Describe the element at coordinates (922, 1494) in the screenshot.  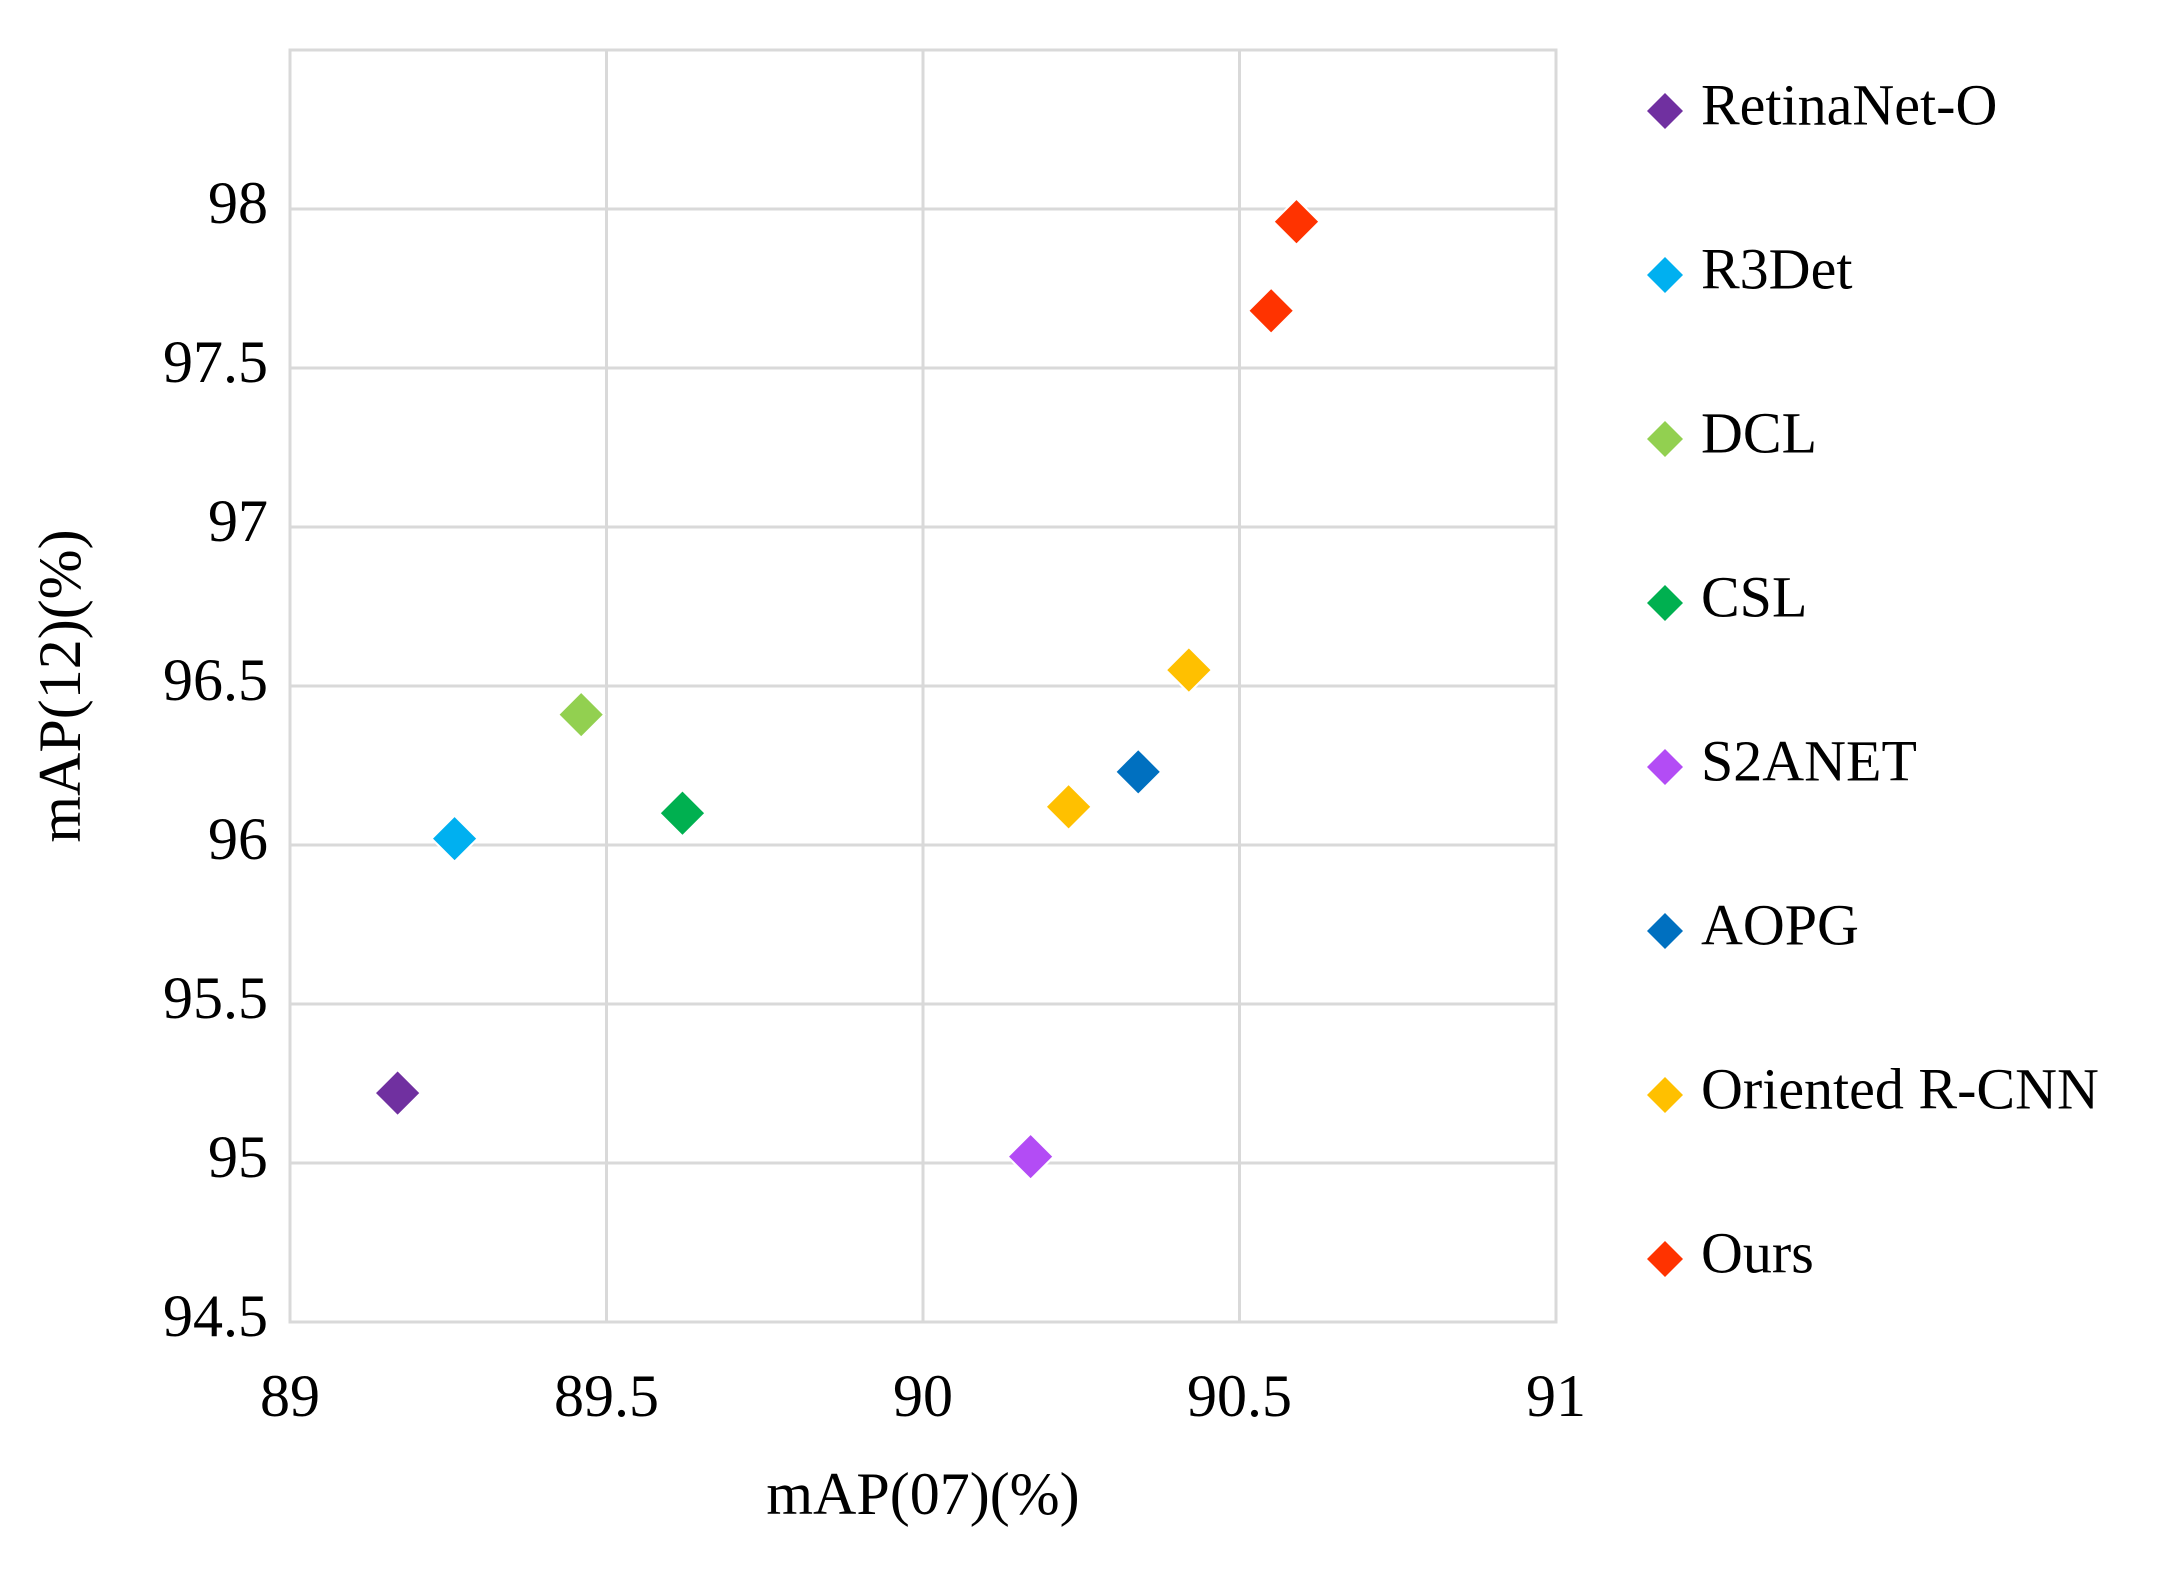
I see `x-axis-label: mAP(07)(%)` at that location.